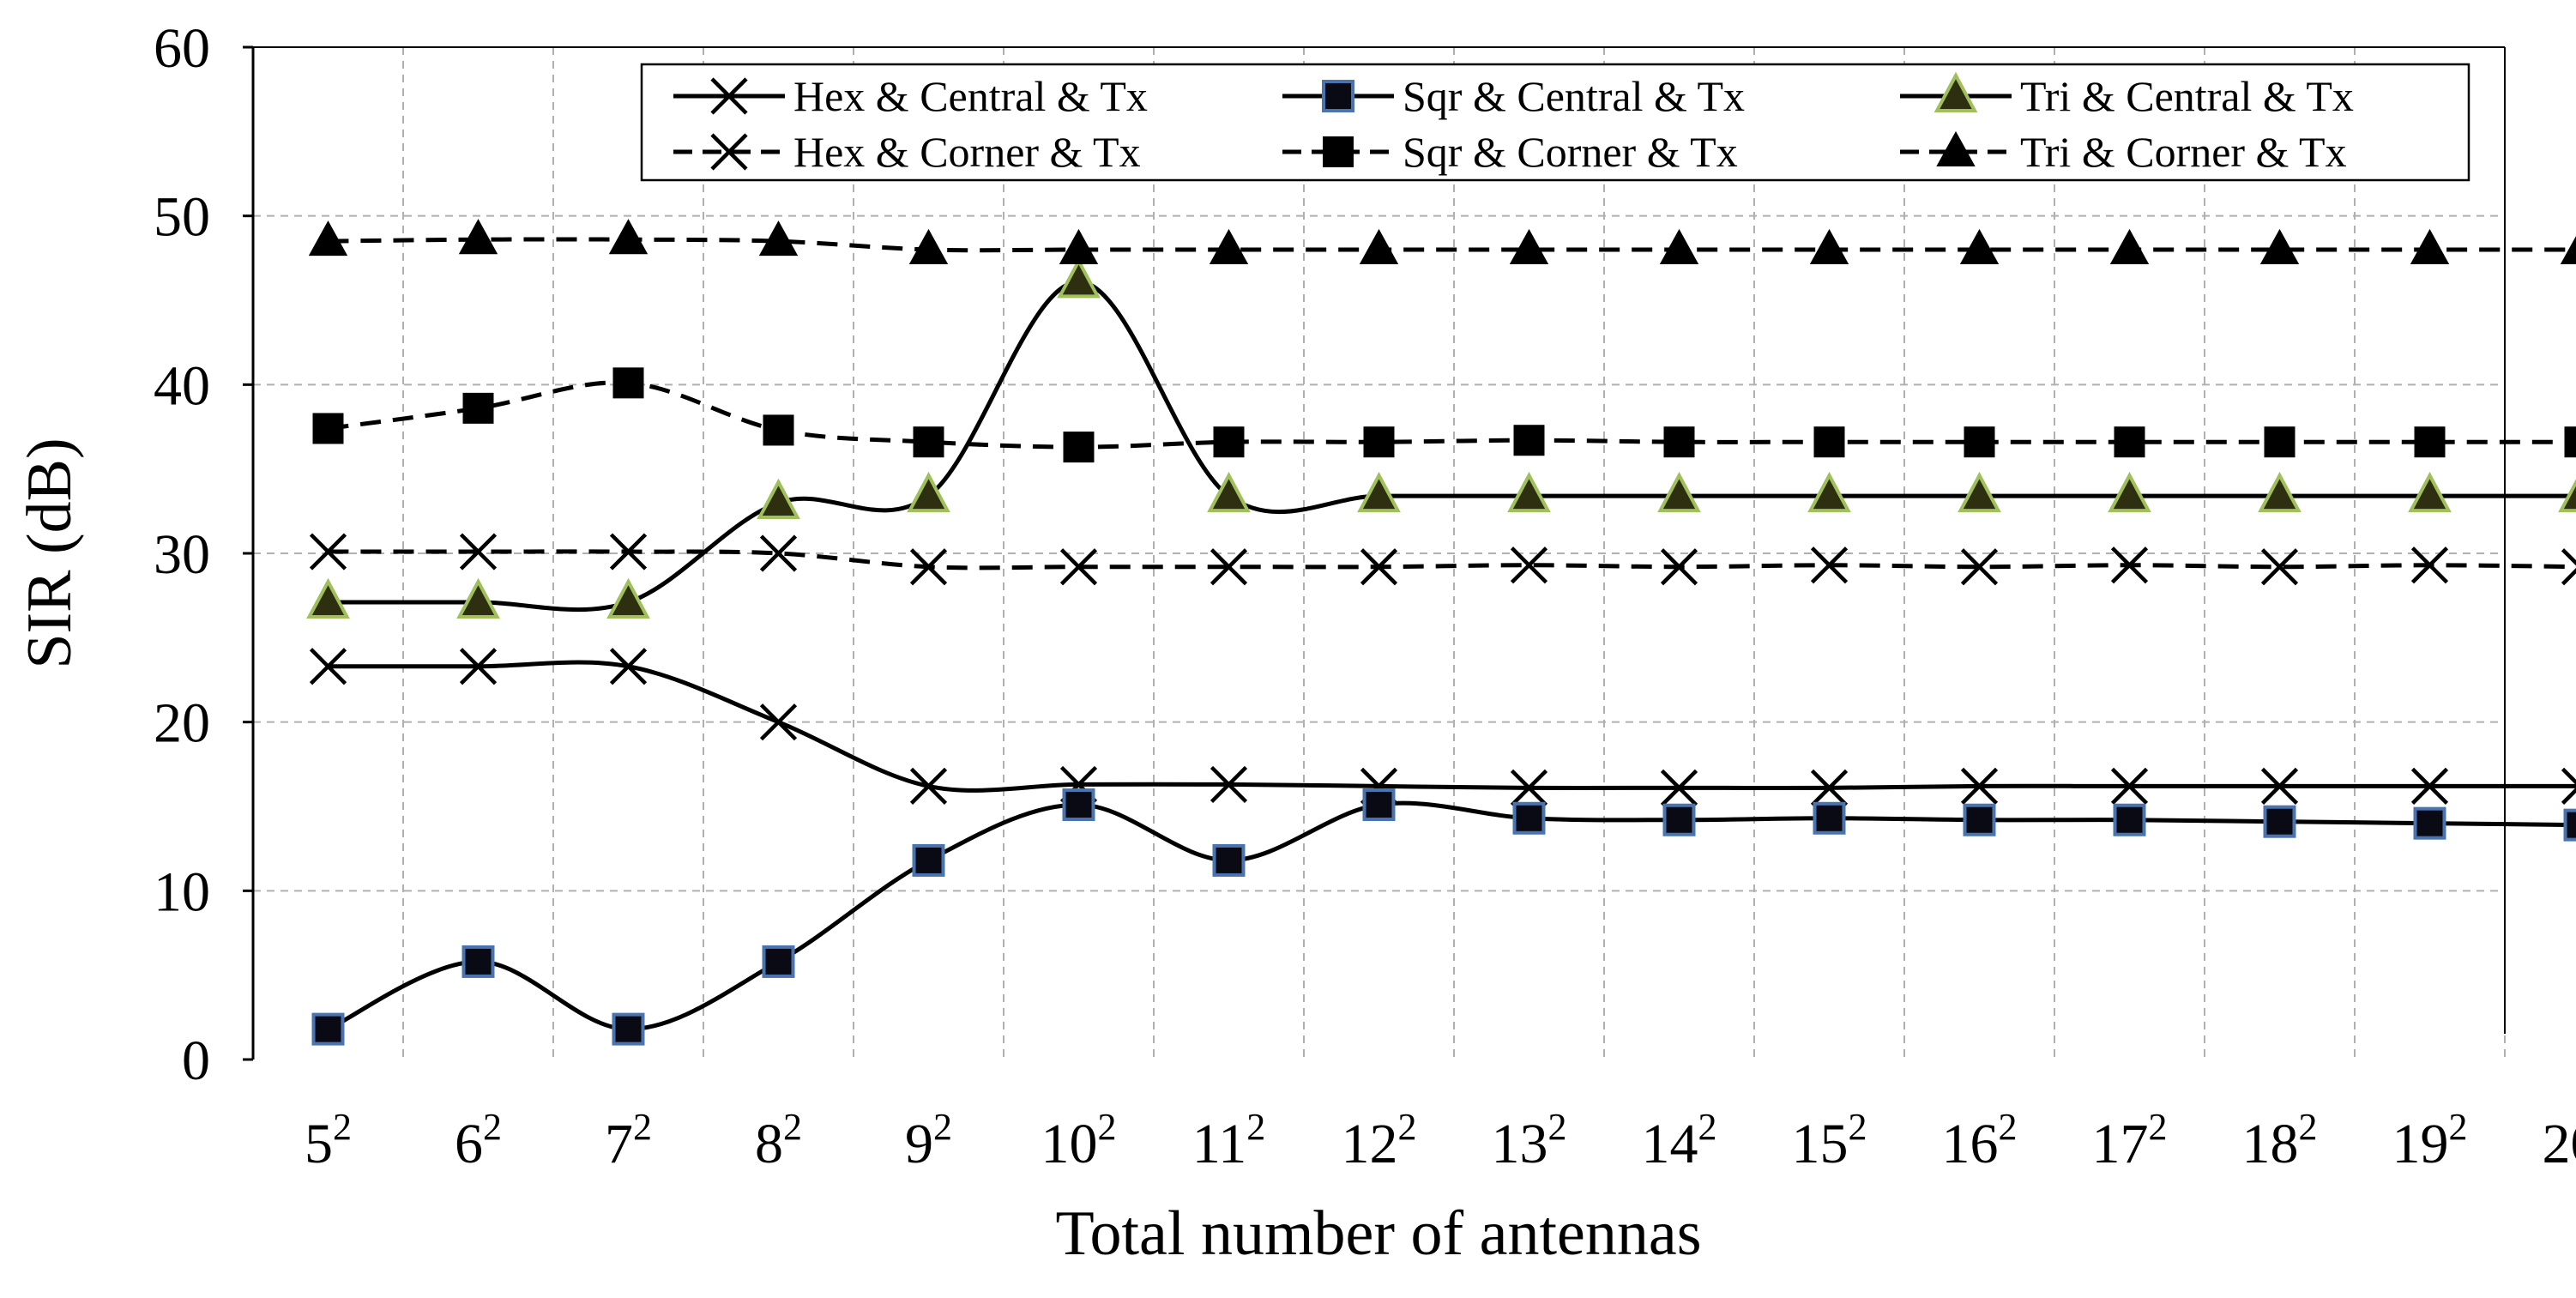 The image size is (2576, 1298). Describe the element at coordinates (182, 891) in the screenshot. I see `y-tick-label: 10` at that location.